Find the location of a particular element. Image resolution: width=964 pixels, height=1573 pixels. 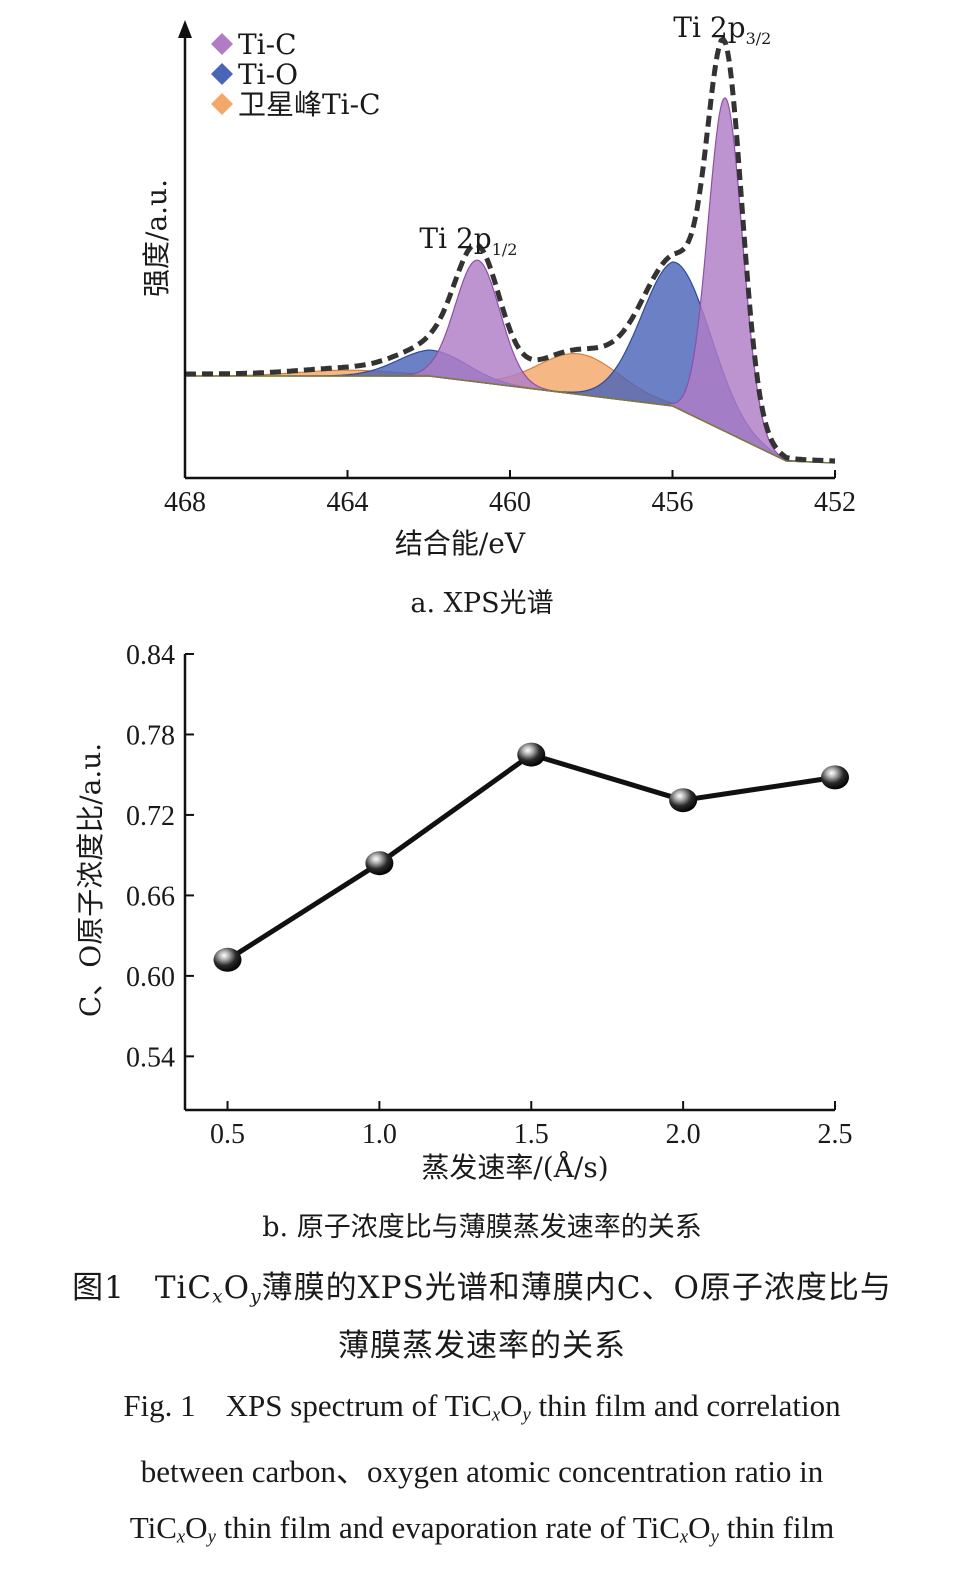

caption-en-line3-o: O is located at coordinates (196, 1527).